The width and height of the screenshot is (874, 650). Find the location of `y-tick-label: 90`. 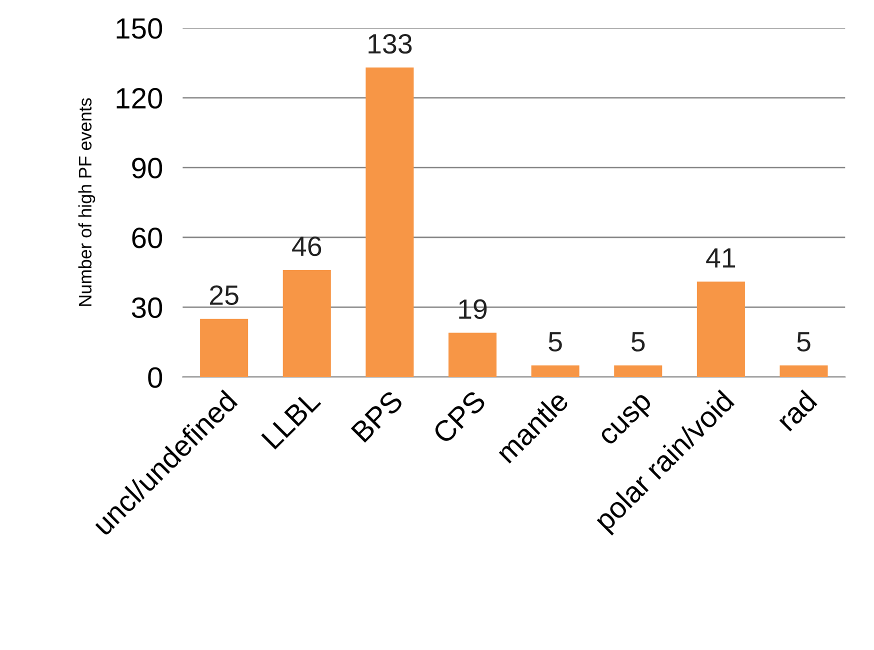

y-tick-label: 90 is located at coordinates (147, 168).